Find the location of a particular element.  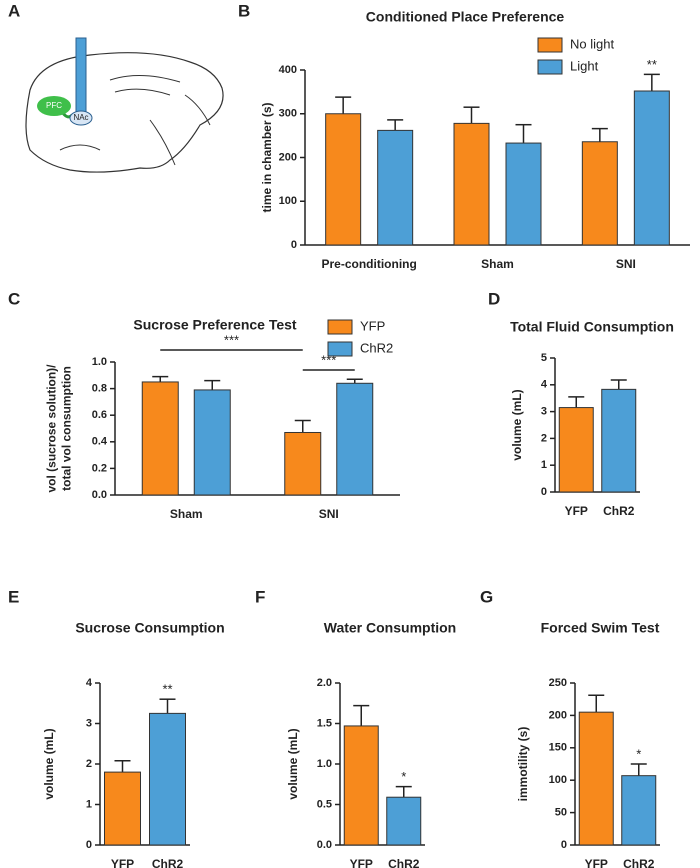

significance: ** is located at coordinates (167, 689).